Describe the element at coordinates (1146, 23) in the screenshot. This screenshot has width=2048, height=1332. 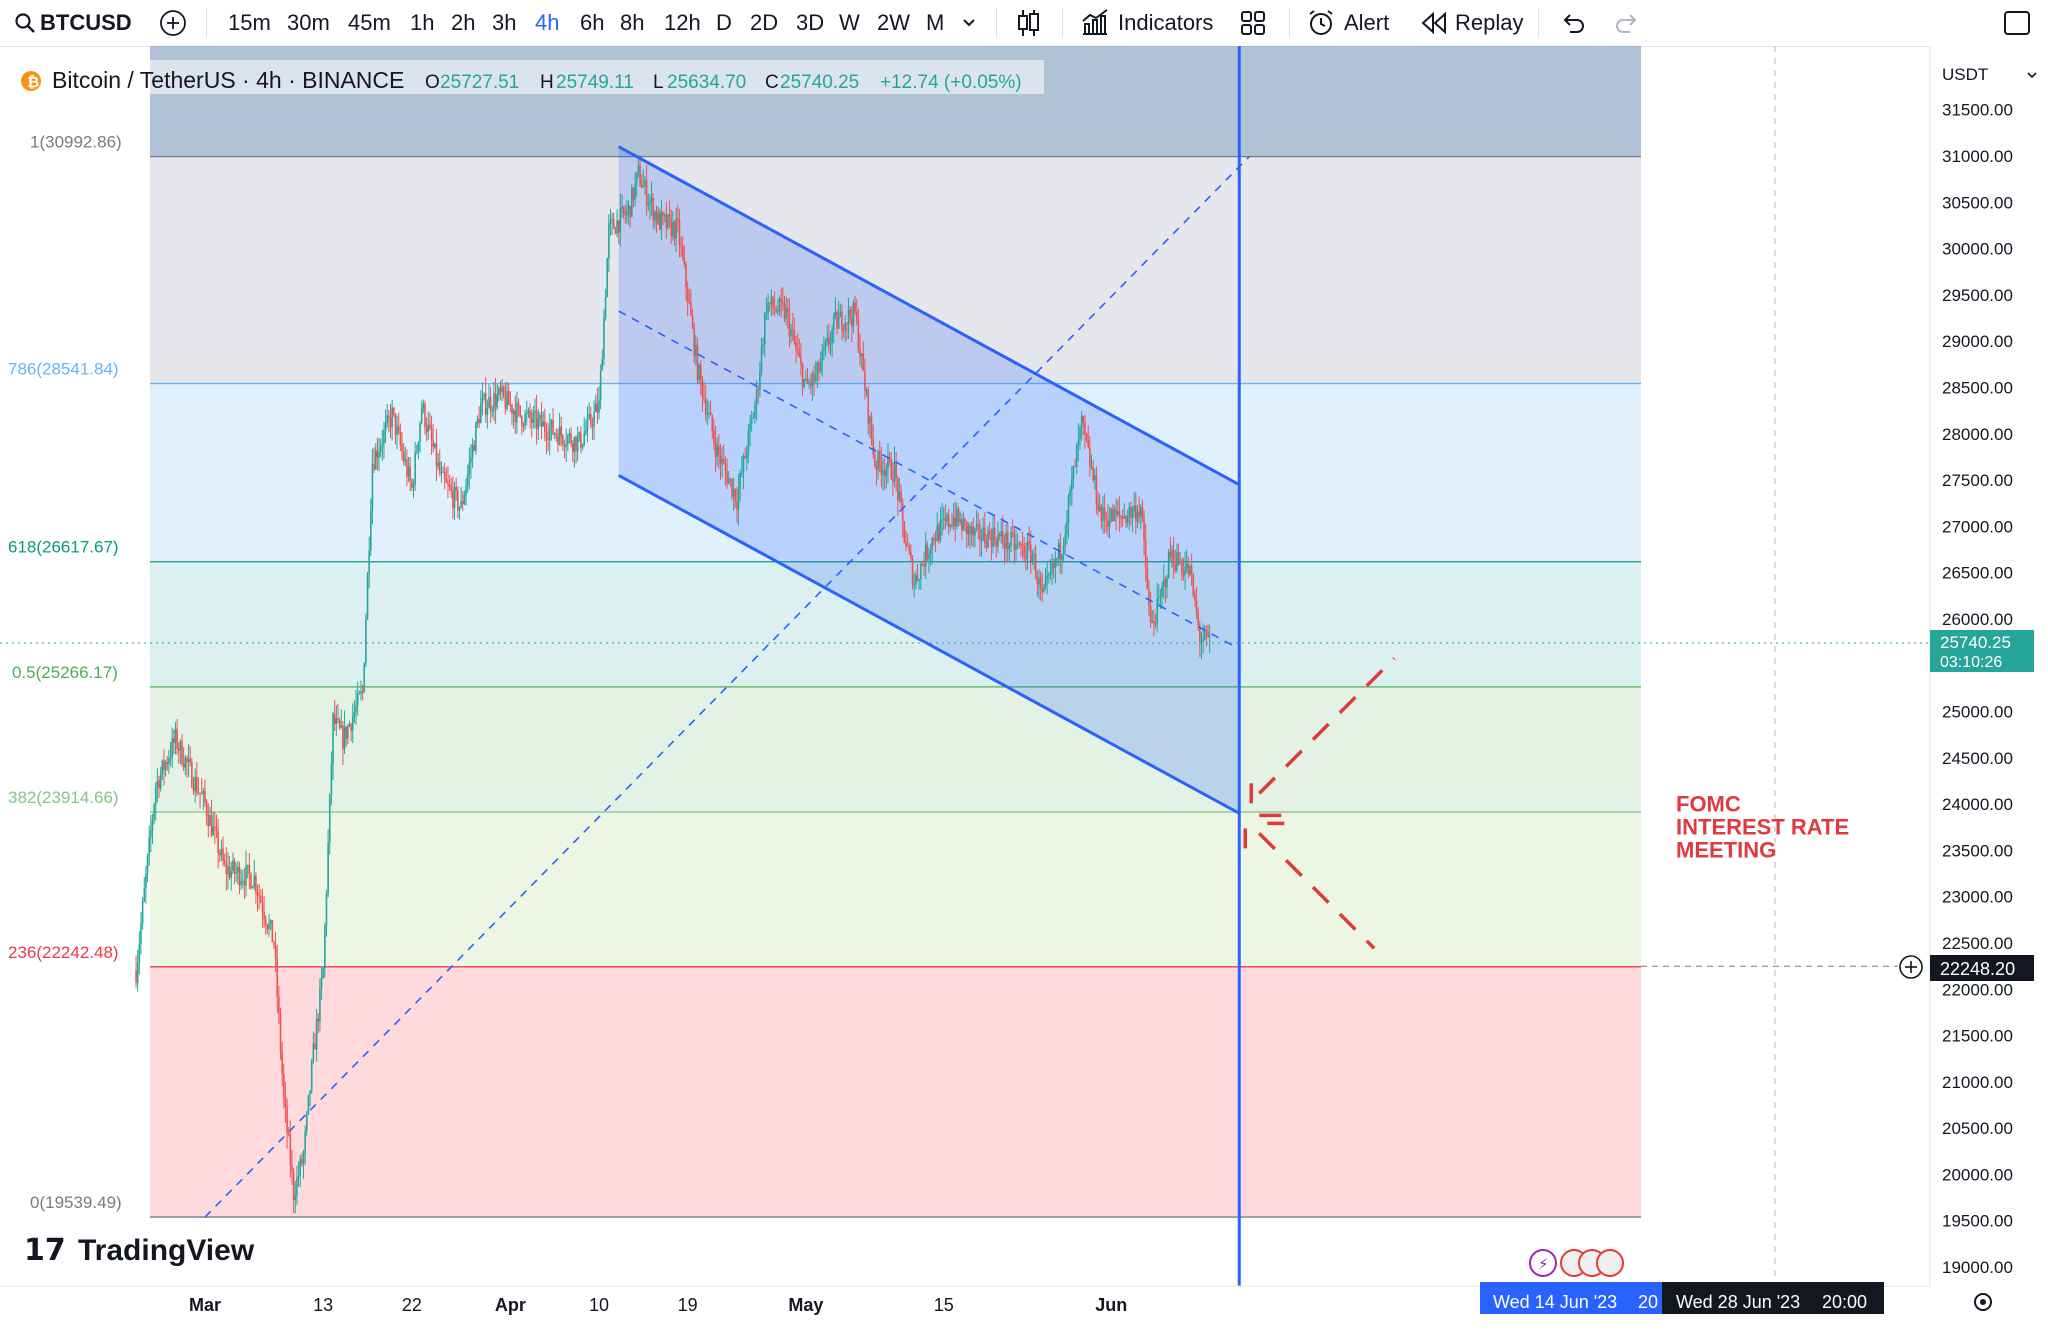
I see `indicators-button: Indicators` at that location.